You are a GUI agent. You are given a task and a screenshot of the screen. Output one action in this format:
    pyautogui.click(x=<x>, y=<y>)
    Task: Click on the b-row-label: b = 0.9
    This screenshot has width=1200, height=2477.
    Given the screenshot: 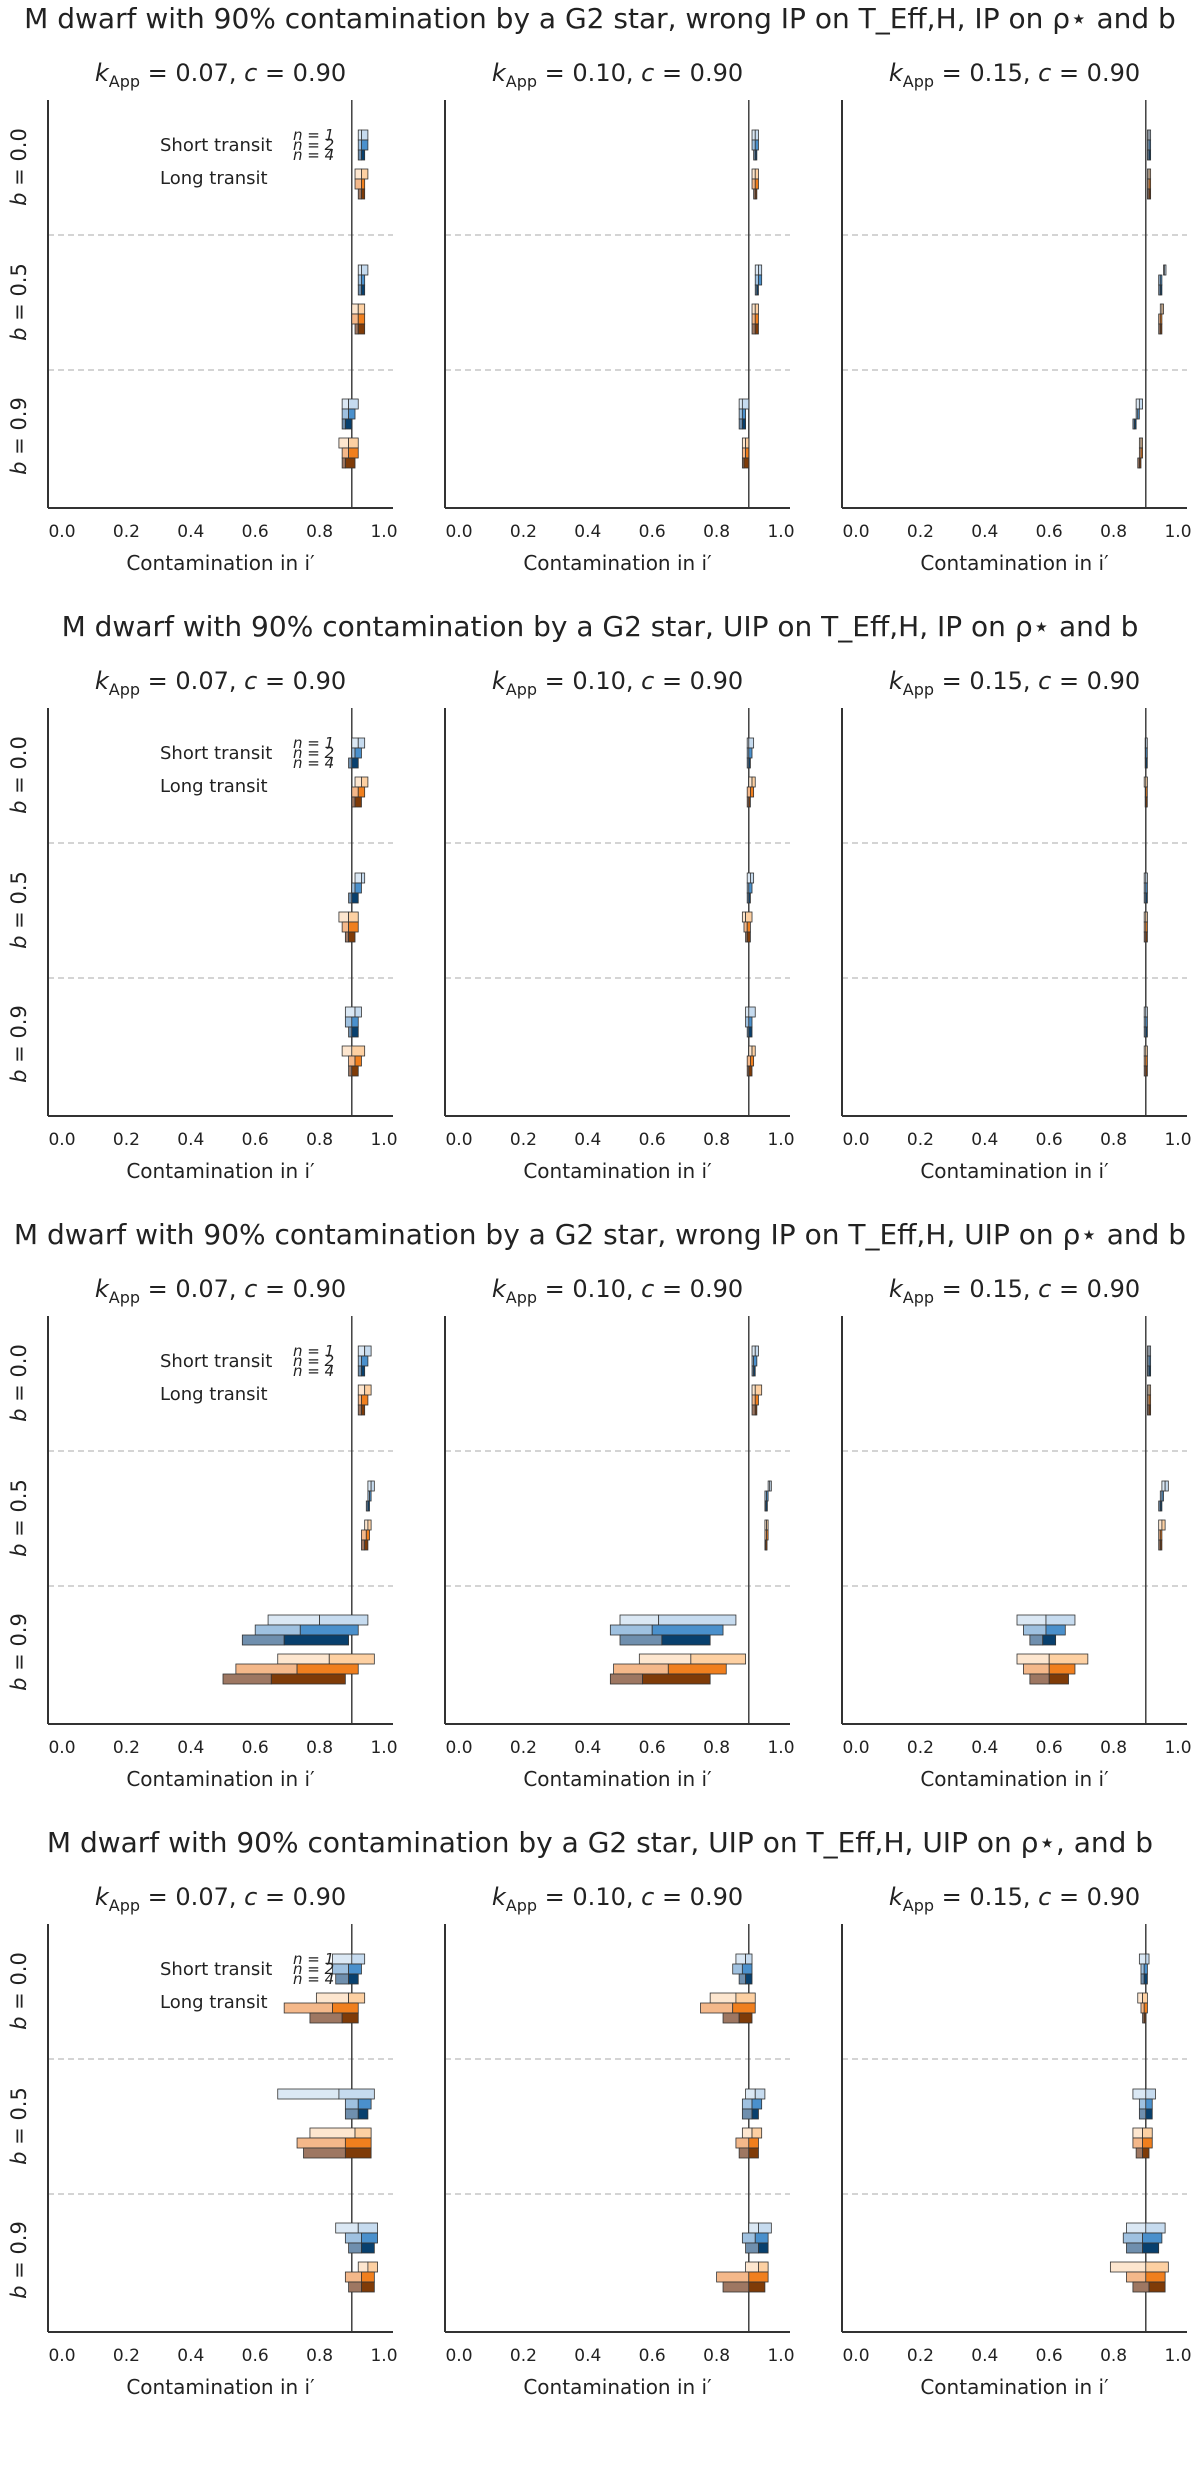 What is the action you would take?
    pyautogui.click(x=19, y=1652)
    